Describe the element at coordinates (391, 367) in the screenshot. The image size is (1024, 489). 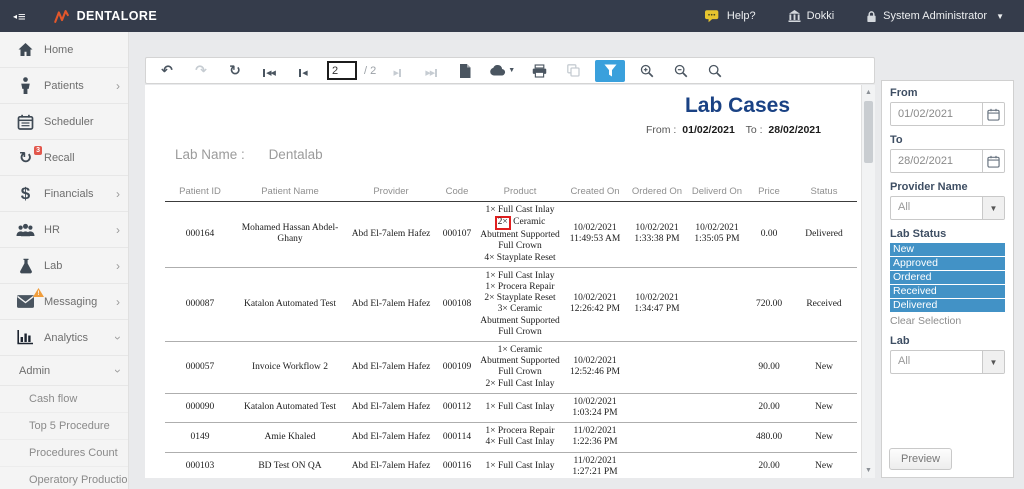
I see `cell-provider: Abd El-7alem Hafez` at that location.